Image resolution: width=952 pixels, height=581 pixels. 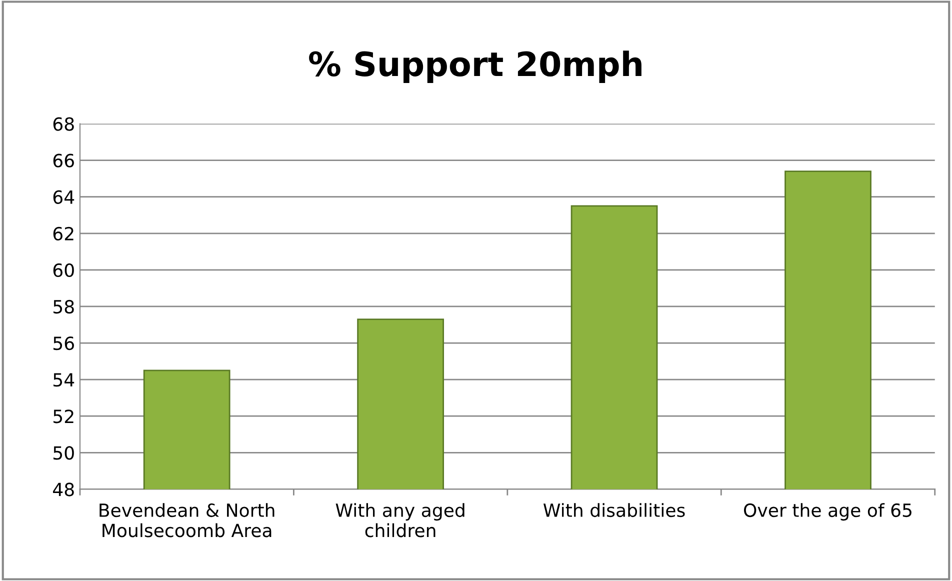 I want to click on y-tick-label: 56, so click(x=64, y=343).